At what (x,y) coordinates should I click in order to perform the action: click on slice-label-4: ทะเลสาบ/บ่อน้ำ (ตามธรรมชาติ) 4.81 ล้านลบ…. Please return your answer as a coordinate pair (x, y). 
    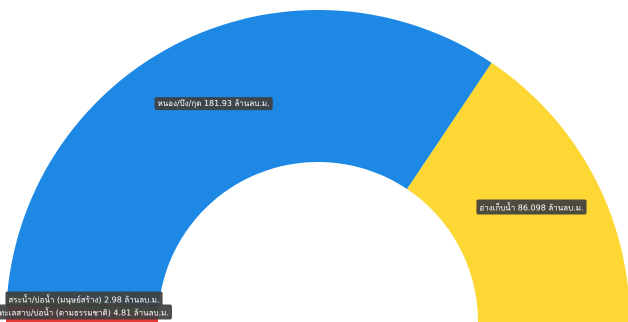
    Looking at the image, I should click on (86, 312).